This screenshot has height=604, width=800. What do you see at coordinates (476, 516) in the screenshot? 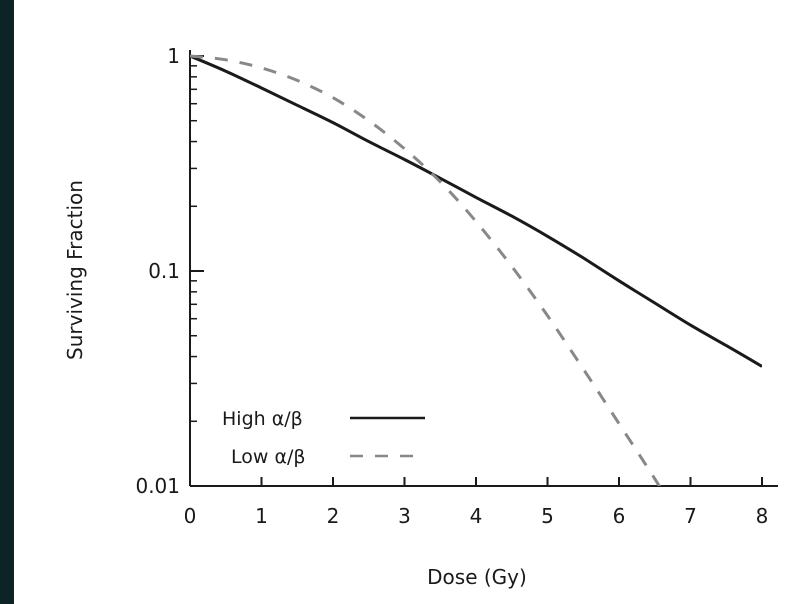
I see `x-tick-label-4: 4` at bounding box center [476, 516].